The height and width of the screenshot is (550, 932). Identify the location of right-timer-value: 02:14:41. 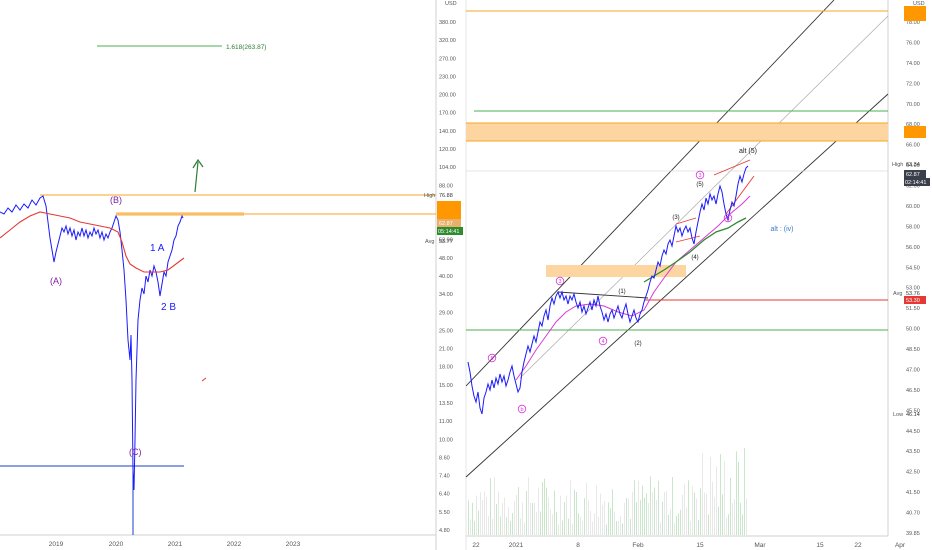
(915, 183).